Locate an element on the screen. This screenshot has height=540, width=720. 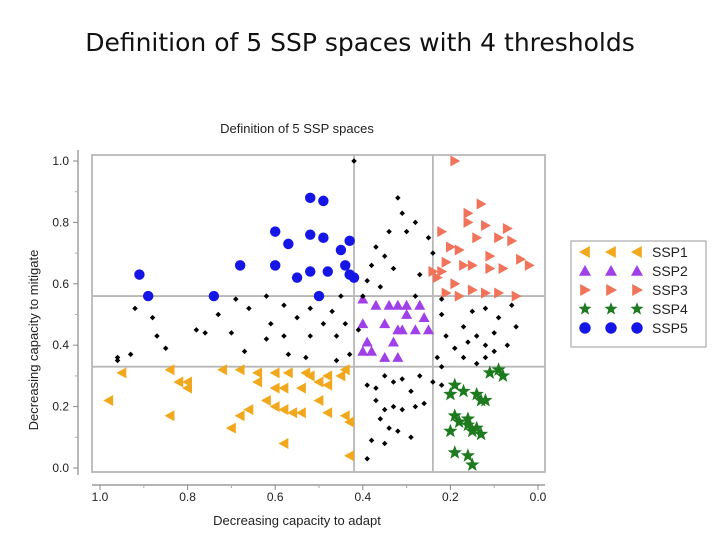
legend-marker-ssp4 is located at coordinates (611, 308).